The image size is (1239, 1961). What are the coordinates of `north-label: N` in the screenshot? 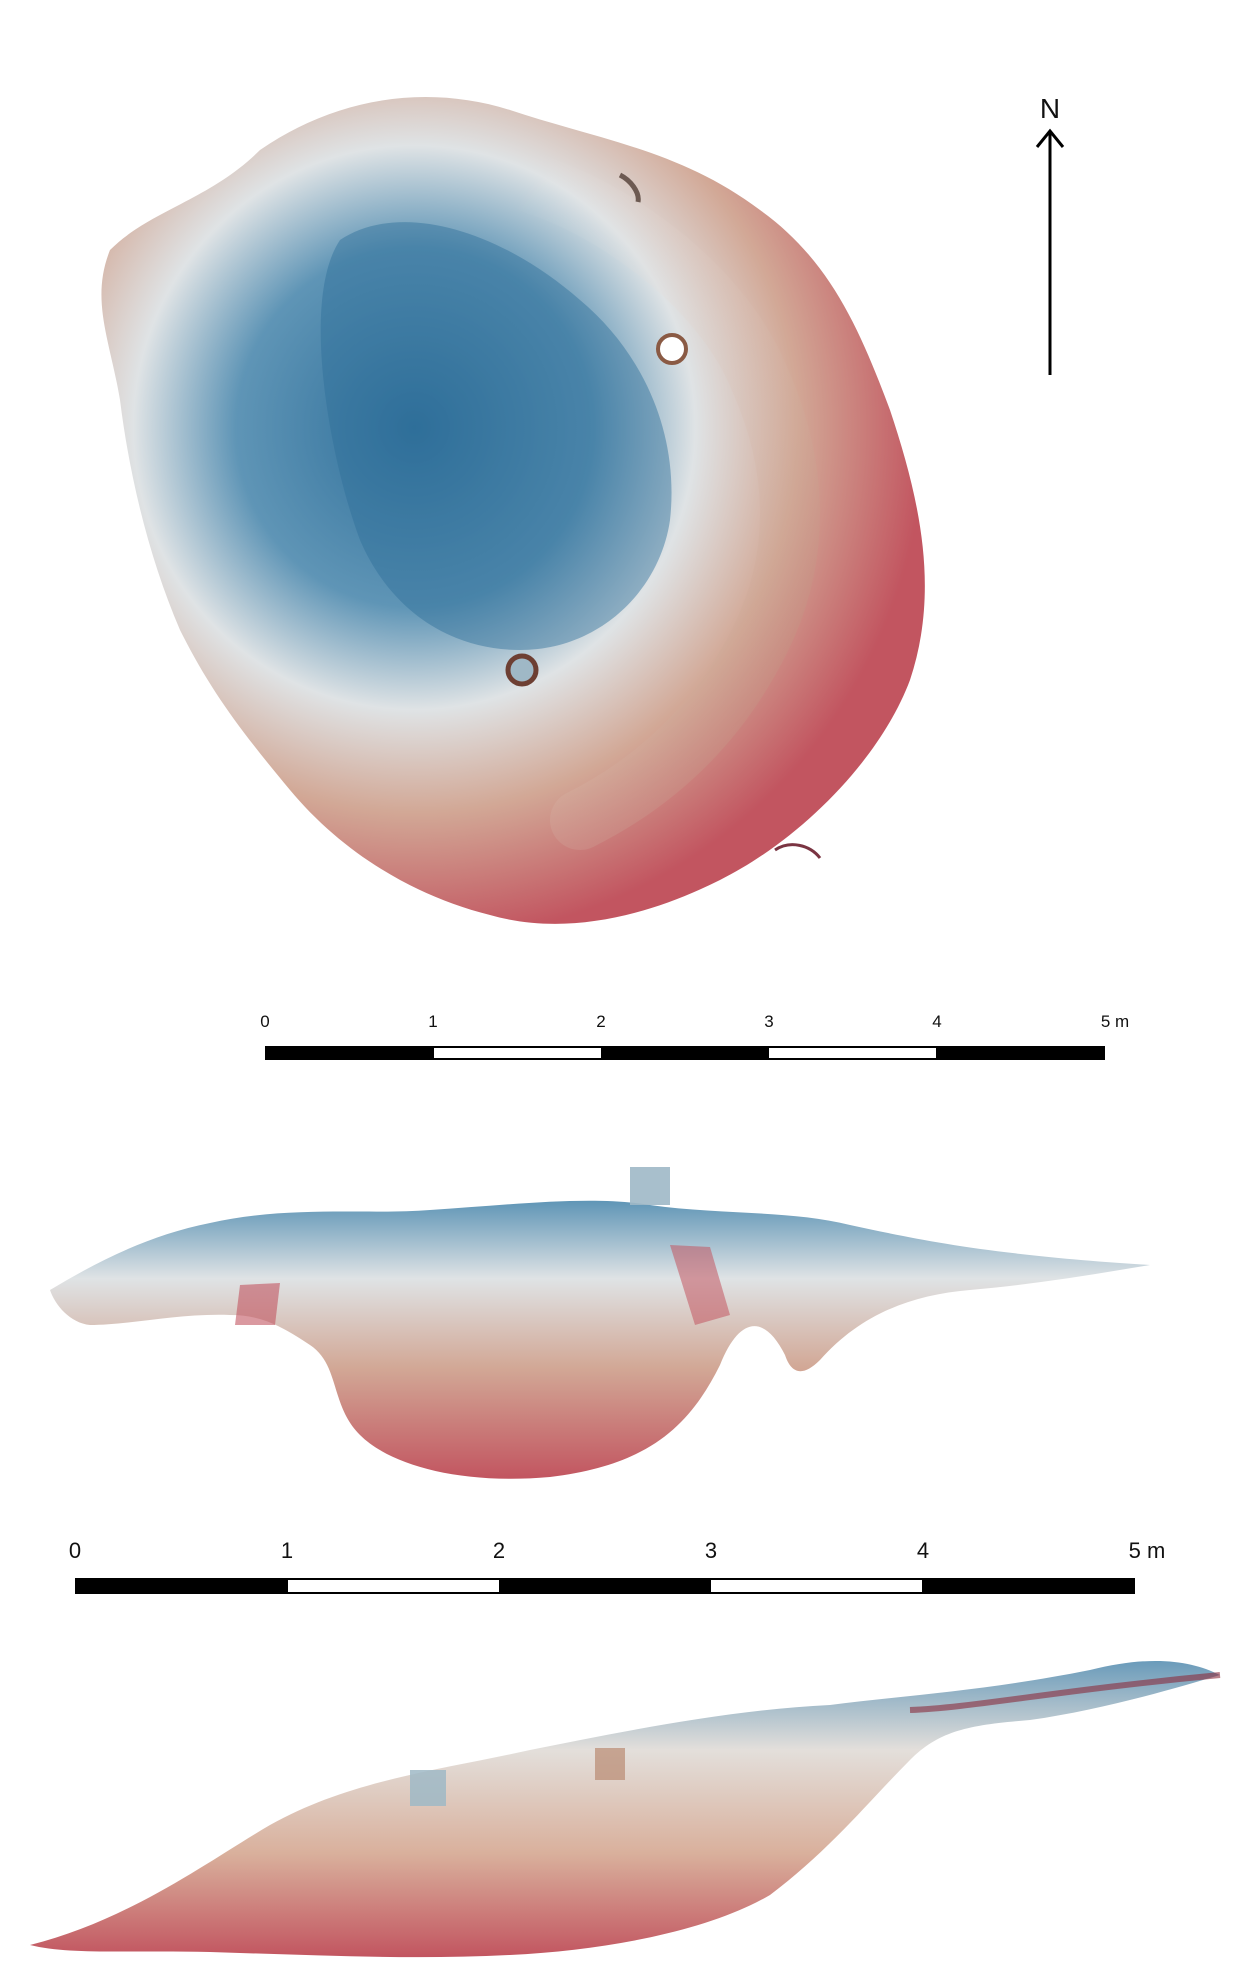 It's located at (1050, 108).